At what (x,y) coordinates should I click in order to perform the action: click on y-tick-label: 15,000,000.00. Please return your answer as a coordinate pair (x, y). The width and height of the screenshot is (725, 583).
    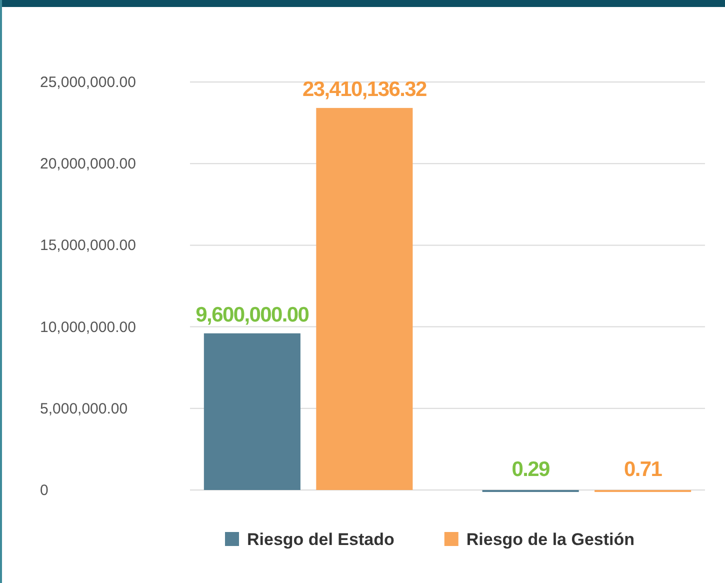
    Looking at the image, I should click on (88, 245).